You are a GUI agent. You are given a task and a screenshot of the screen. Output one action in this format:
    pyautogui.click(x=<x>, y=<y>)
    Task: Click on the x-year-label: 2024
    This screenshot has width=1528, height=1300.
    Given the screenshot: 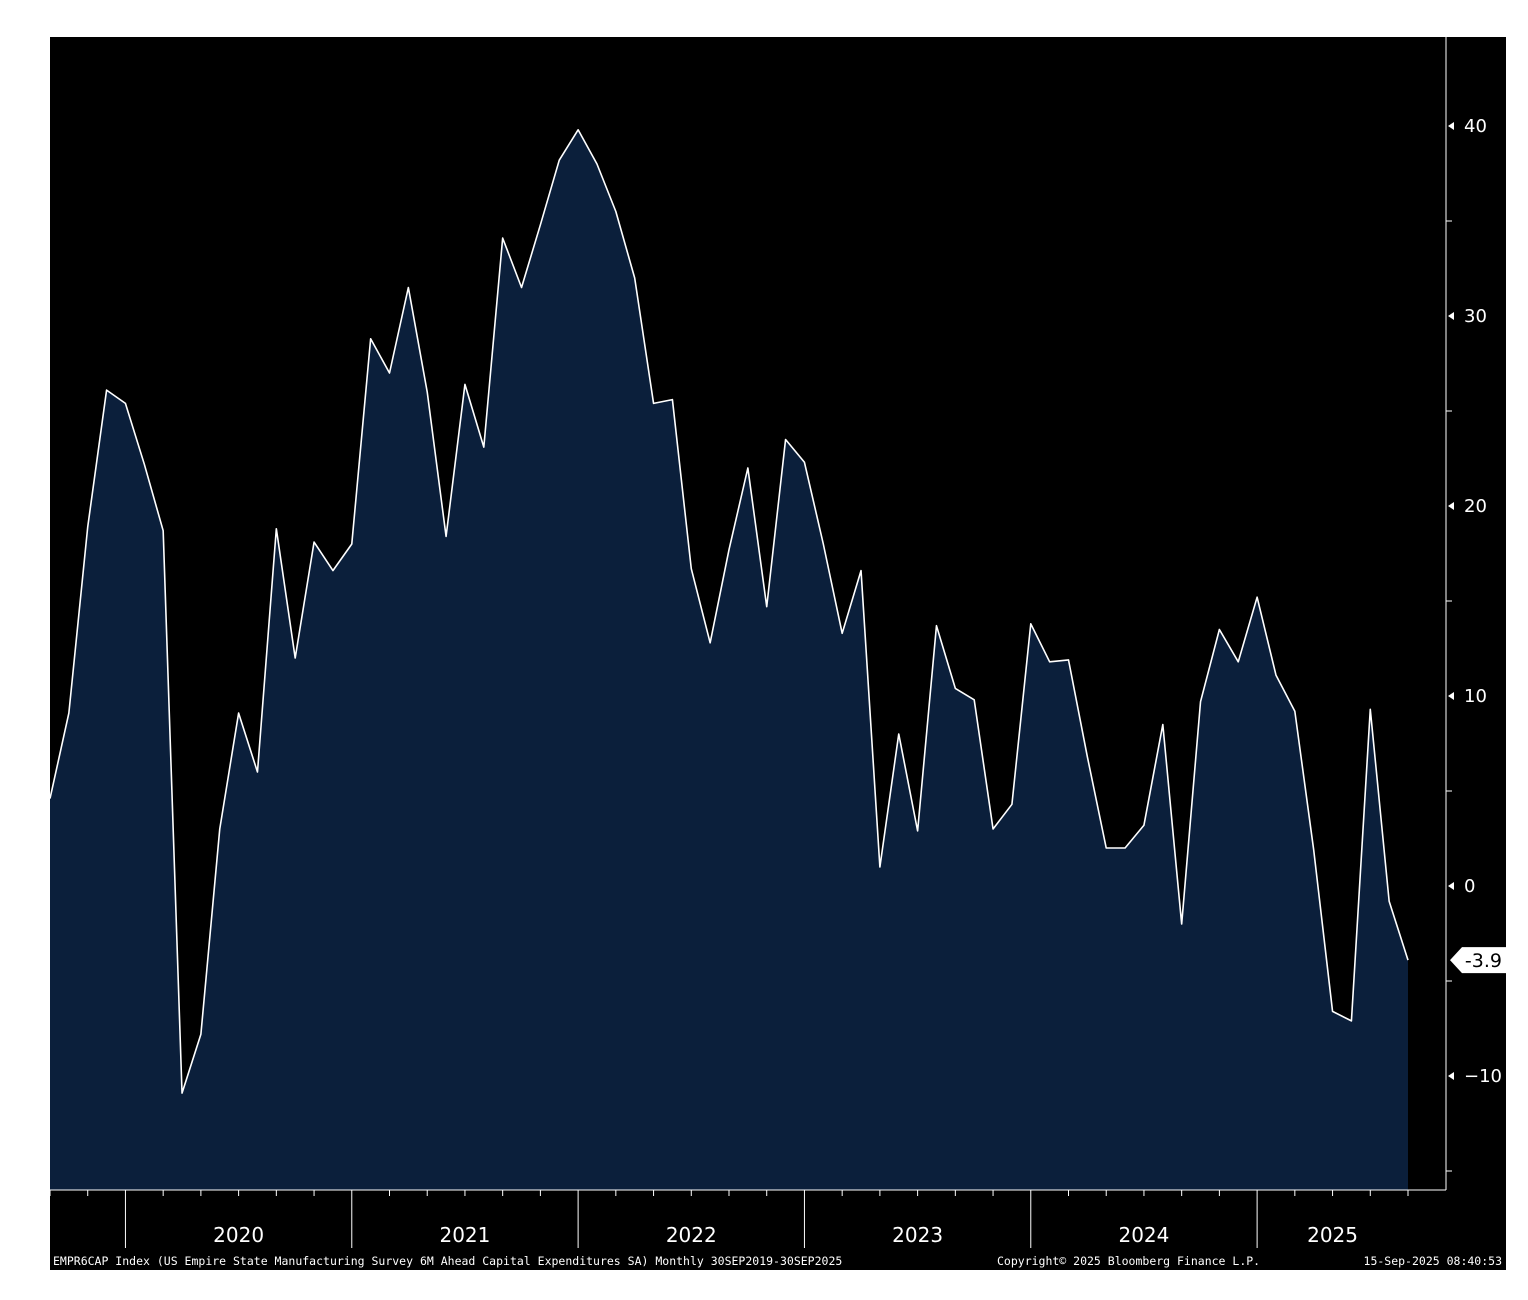 What is the action you would take?
    pyautogui.click(x=1143, y=1235)
    